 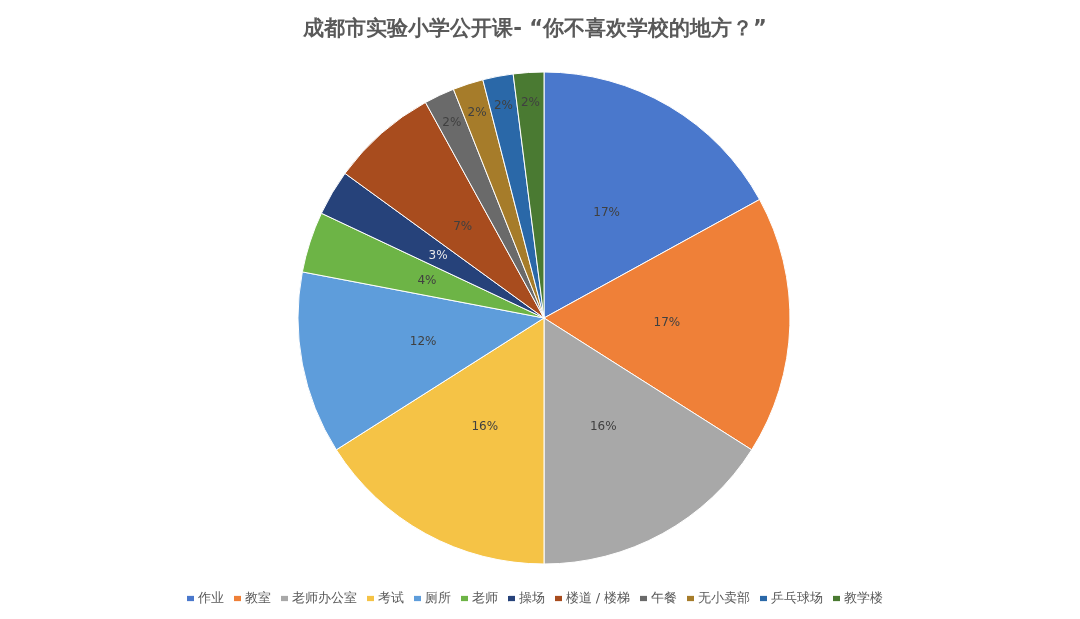 I want to click on legend-label: 乒乓球场, so click(x=797, y=597).